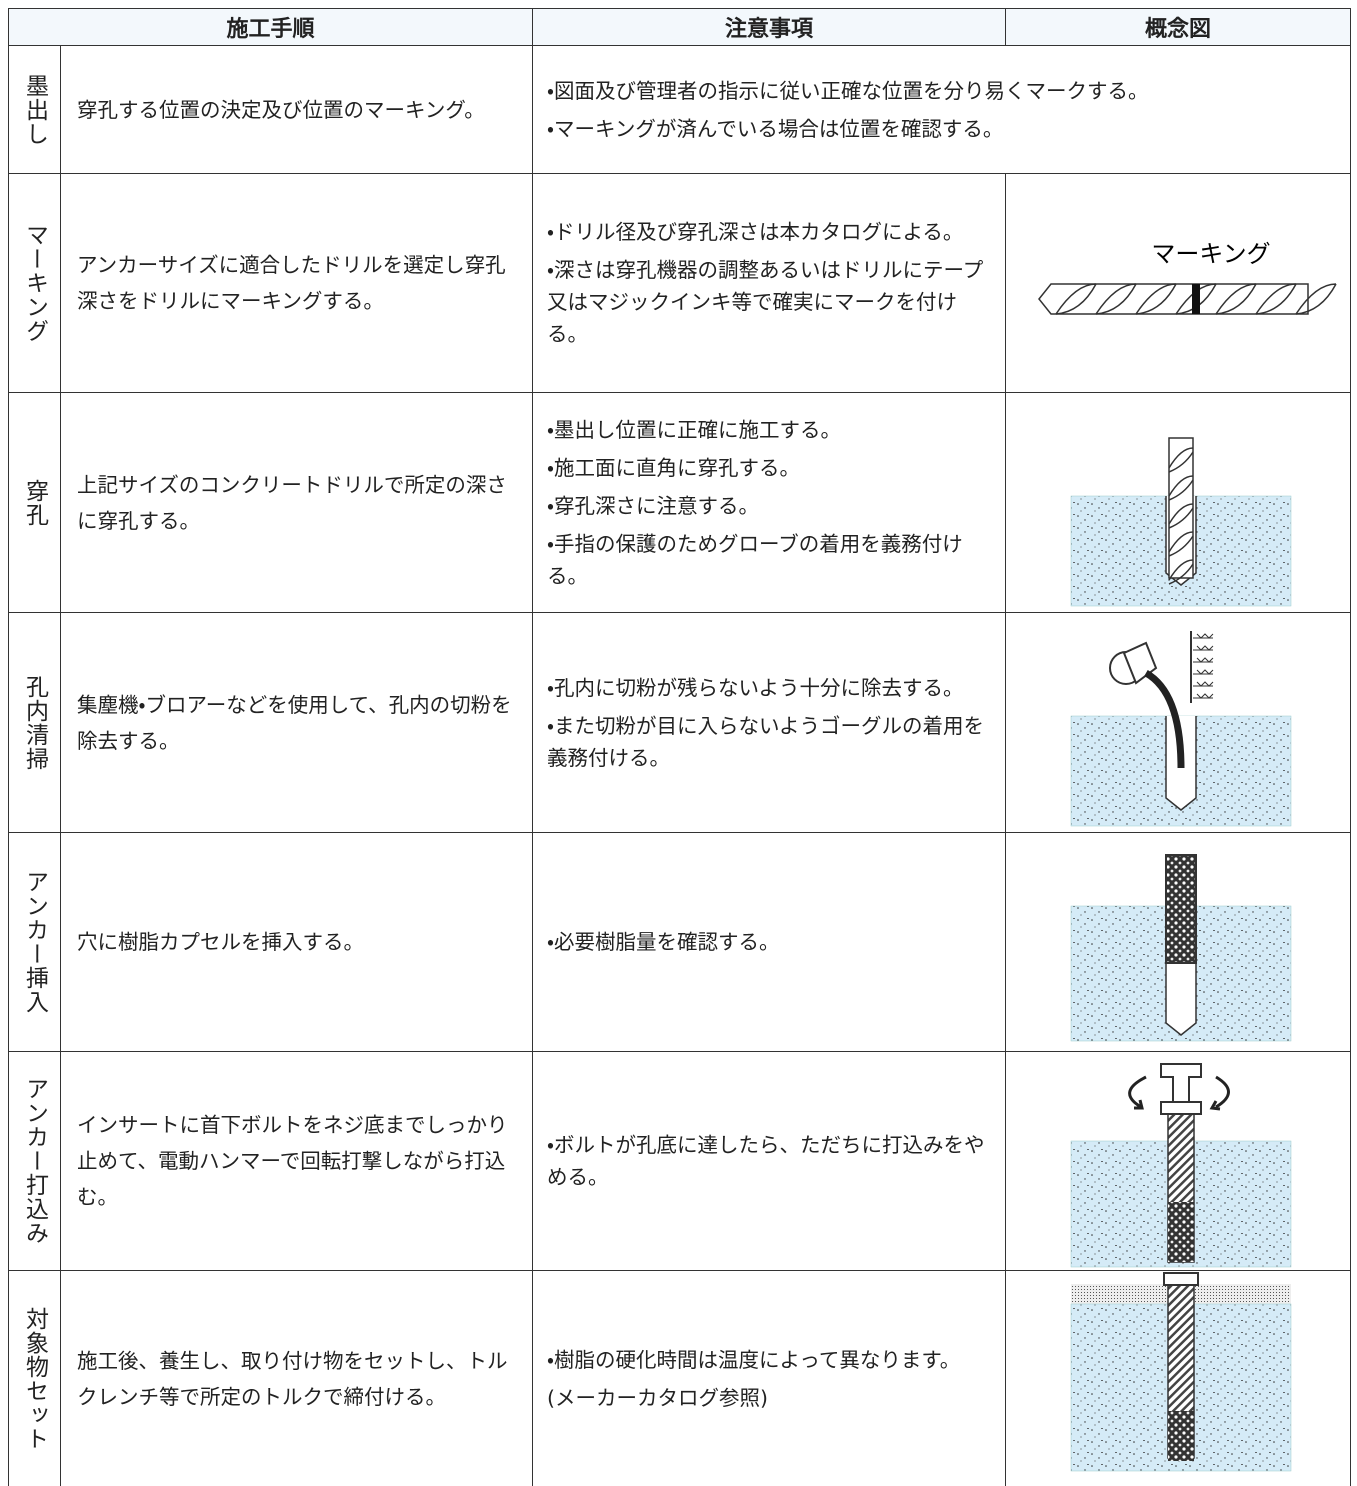 The width and height of the screenshot is (1357, 1486). What do you see at coordinates (755, 687) in the screenshot?
I see `note-text: ・孔内に切粉が残らないよう十分に除去する。` at bounding box center [755, 687].